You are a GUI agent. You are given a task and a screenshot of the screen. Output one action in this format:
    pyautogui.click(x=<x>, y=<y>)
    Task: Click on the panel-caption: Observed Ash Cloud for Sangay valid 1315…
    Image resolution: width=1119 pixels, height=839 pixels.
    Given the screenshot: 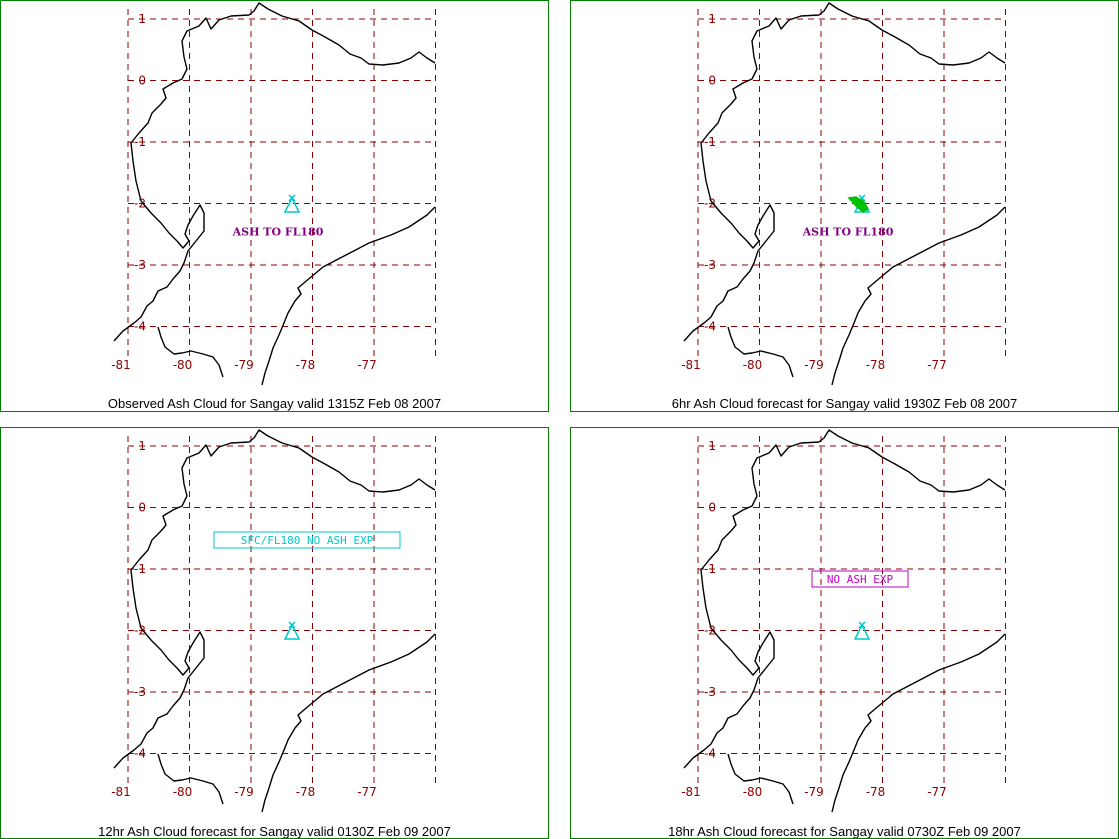 What is the action you would take?
    pyautogui.click(x=274, y=403)
    